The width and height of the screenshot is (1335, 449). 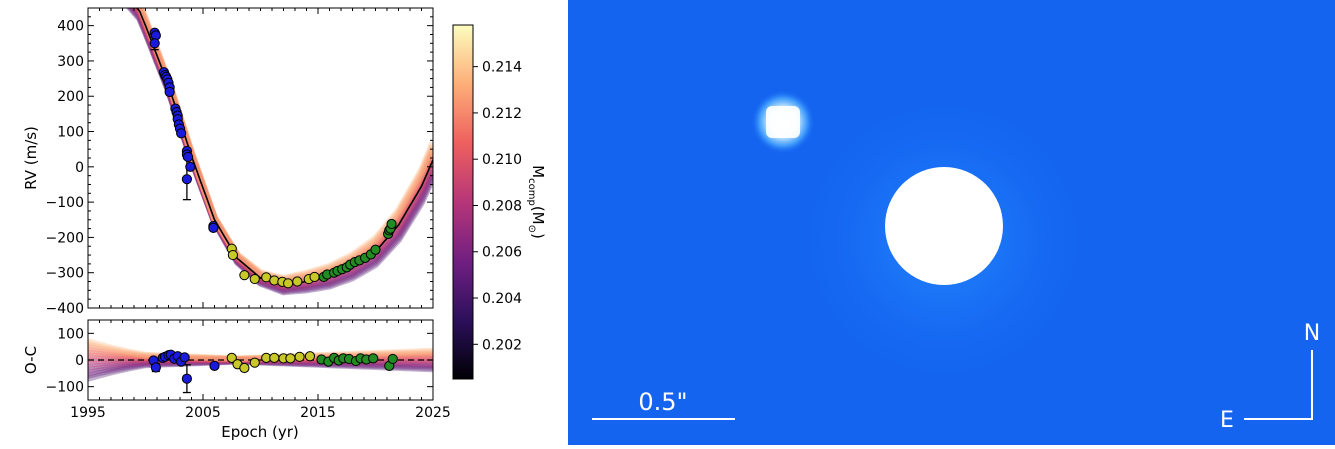 I want to click on rv-y-tick-label: 100, so click(x=70, y=133).